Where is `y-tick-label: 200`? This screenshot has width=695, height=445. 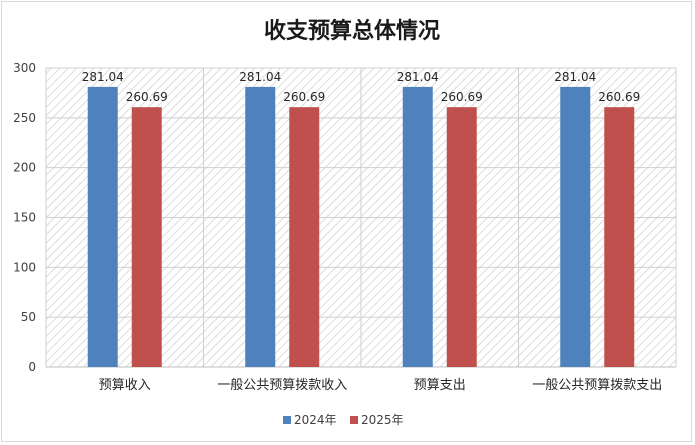 y-tick-label: 200 is located at coordinates (24, 168).